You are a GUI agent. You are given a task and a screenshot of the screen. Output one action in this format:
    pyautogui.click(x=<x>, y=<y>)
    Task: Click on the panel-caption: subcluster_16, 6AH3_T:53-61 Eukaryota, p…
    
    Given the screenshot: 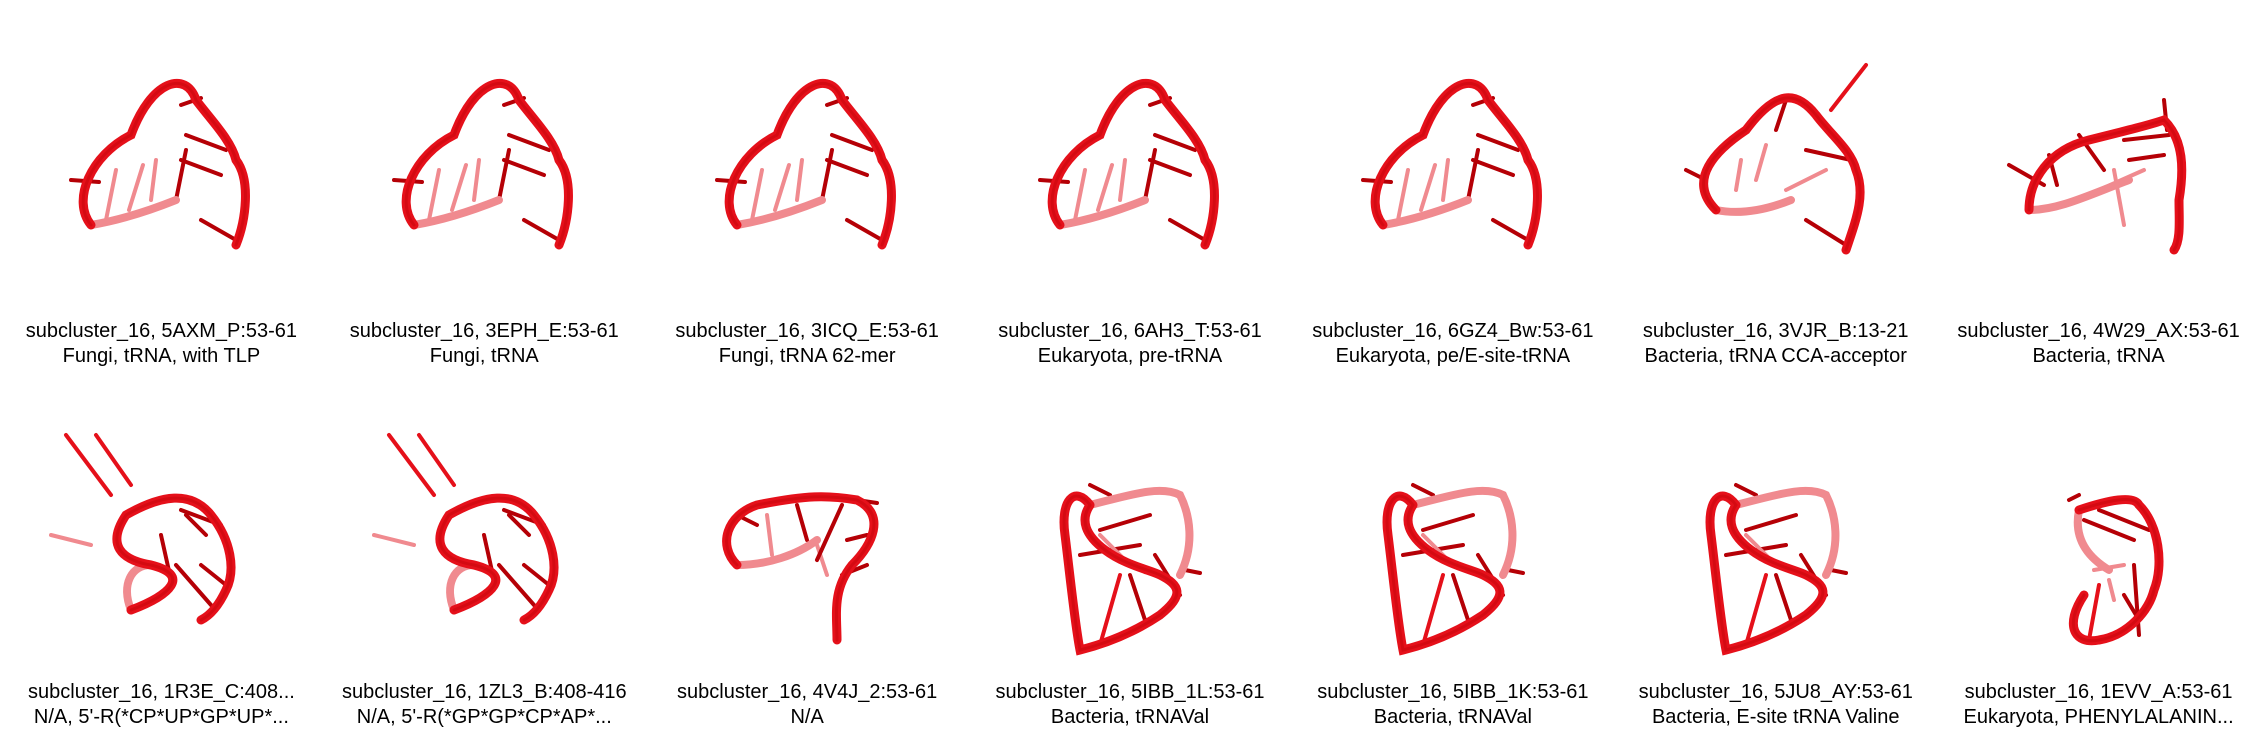 What is the action you would take?
    pyautogui.click(x=1130, y=344)
    